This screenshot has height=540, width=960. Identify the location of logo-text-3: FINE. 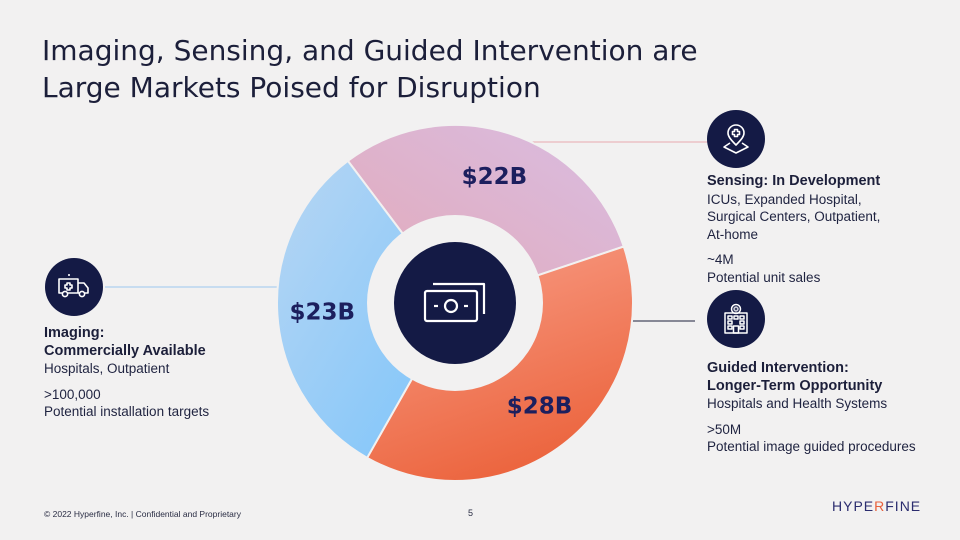
(903, 506).